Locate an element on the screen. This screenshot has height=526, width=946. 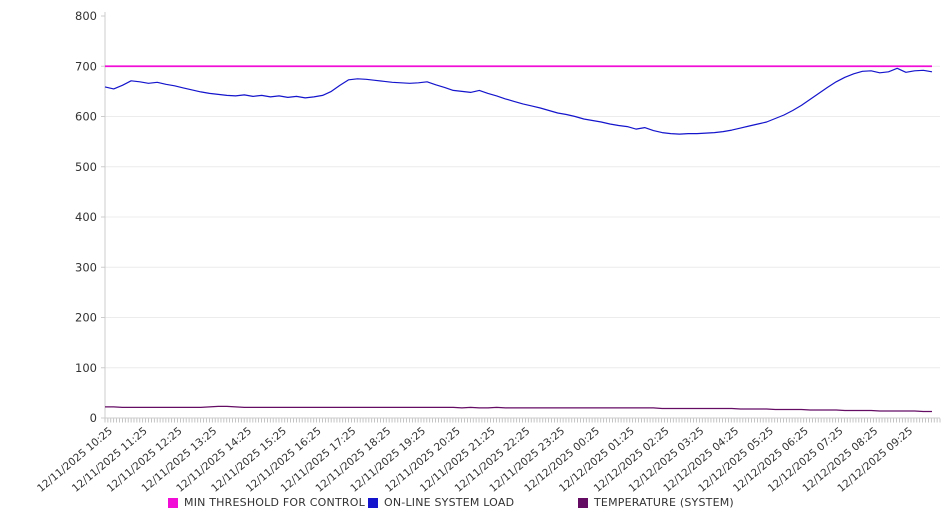
temperature-swatch-icon is located at coordinates (583, 502).